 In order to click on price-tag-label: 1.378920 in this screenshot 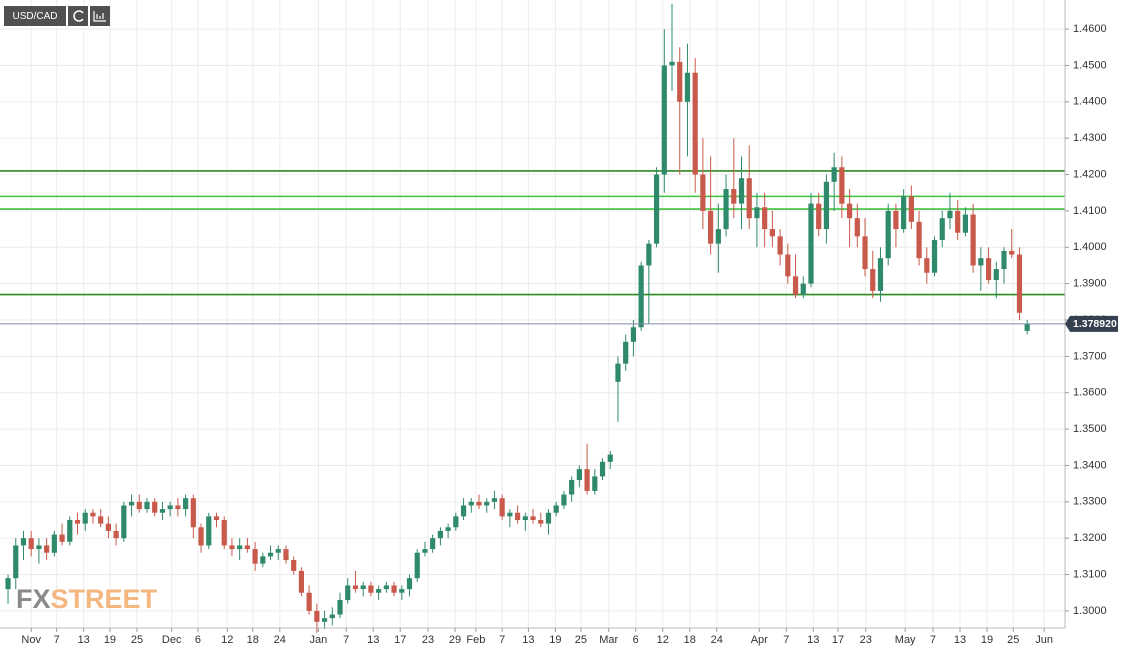, I will do `click(1095, 324)`.